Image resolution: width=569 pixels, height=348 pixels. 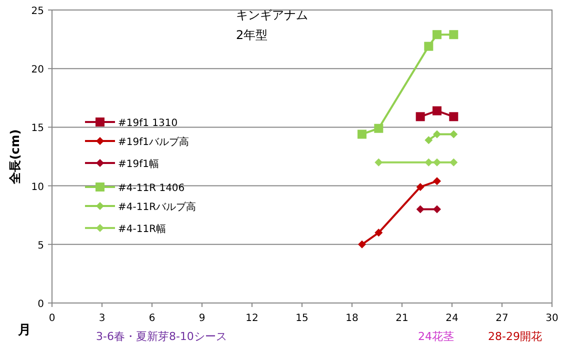 What do you see at coordinates (151, 188) in the screenshot?
I see `legend-label: #4-11R 1406` at bounding box center [151, 188].